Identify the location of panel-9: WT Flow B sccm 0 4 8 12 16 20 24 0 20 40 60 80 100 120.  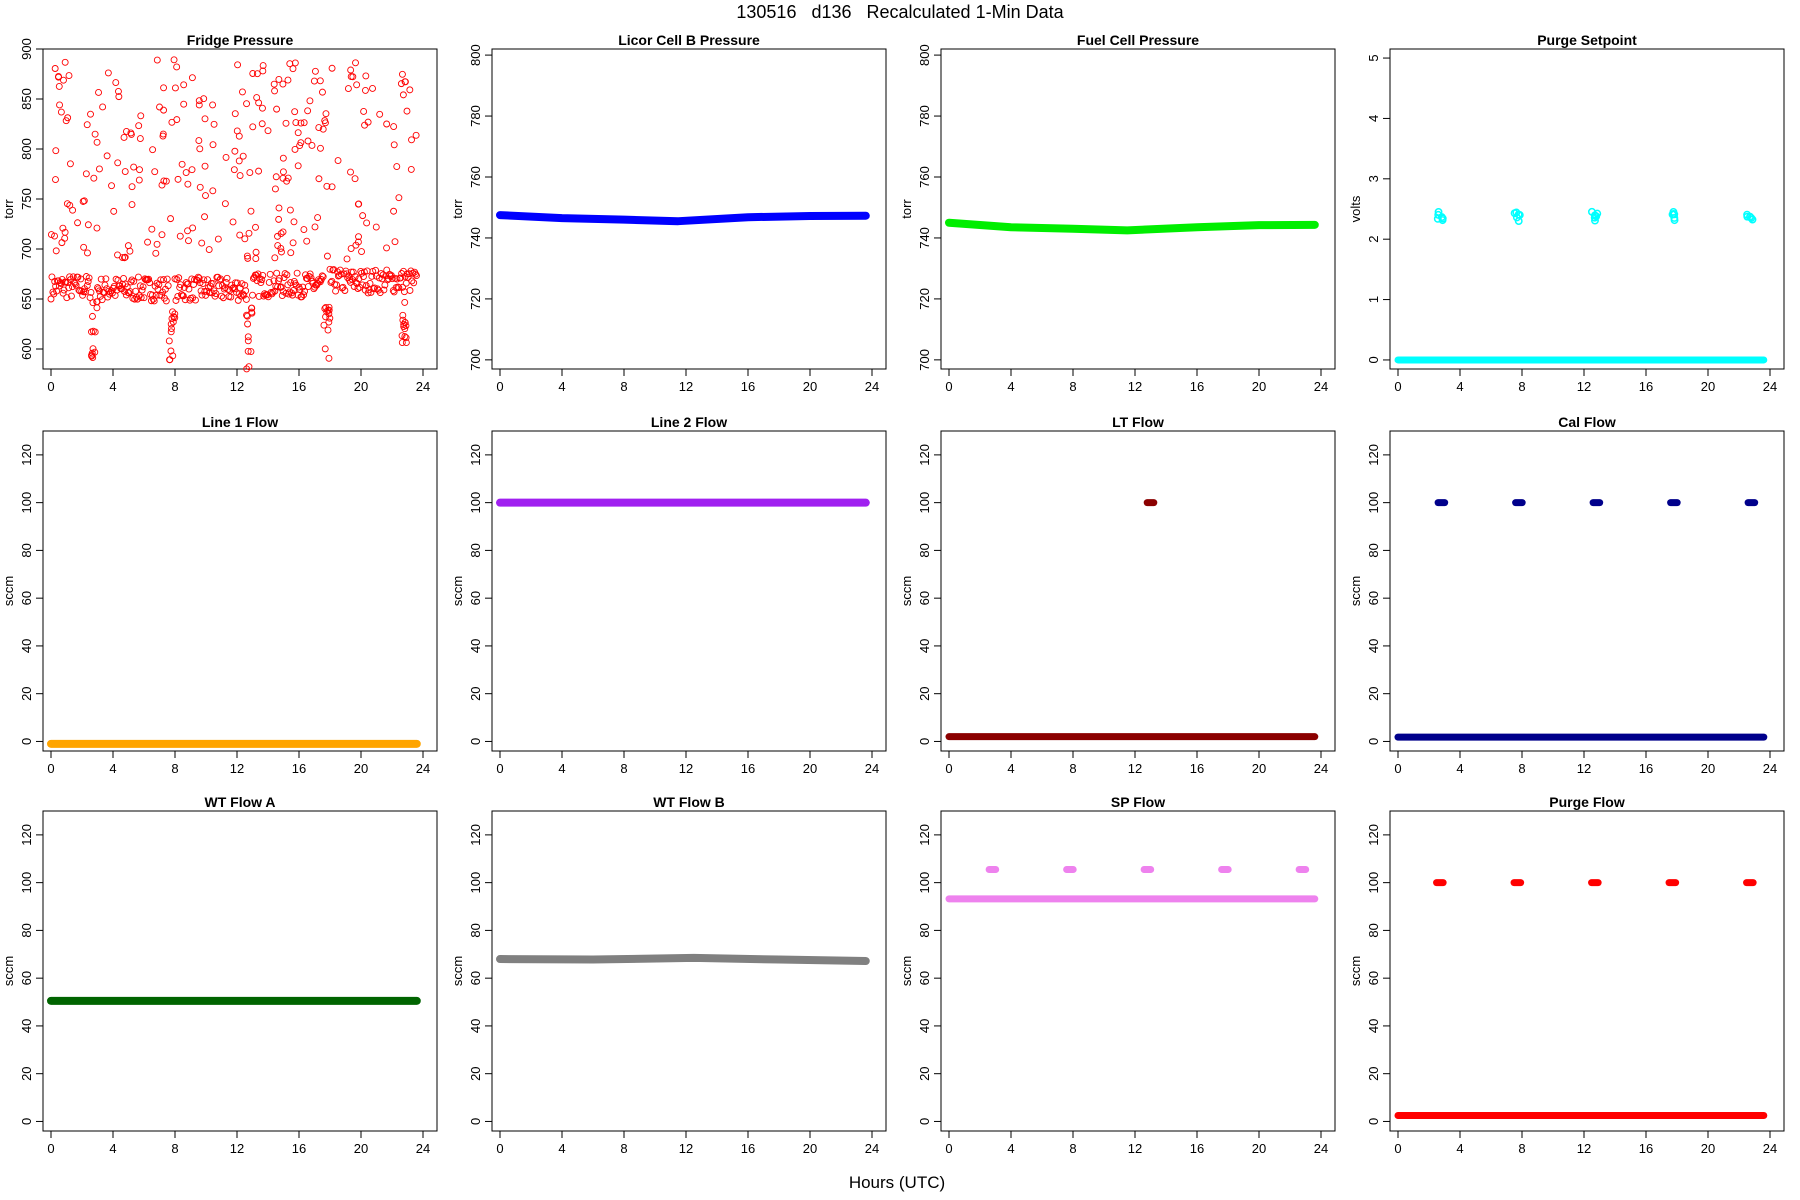
(668, 975).